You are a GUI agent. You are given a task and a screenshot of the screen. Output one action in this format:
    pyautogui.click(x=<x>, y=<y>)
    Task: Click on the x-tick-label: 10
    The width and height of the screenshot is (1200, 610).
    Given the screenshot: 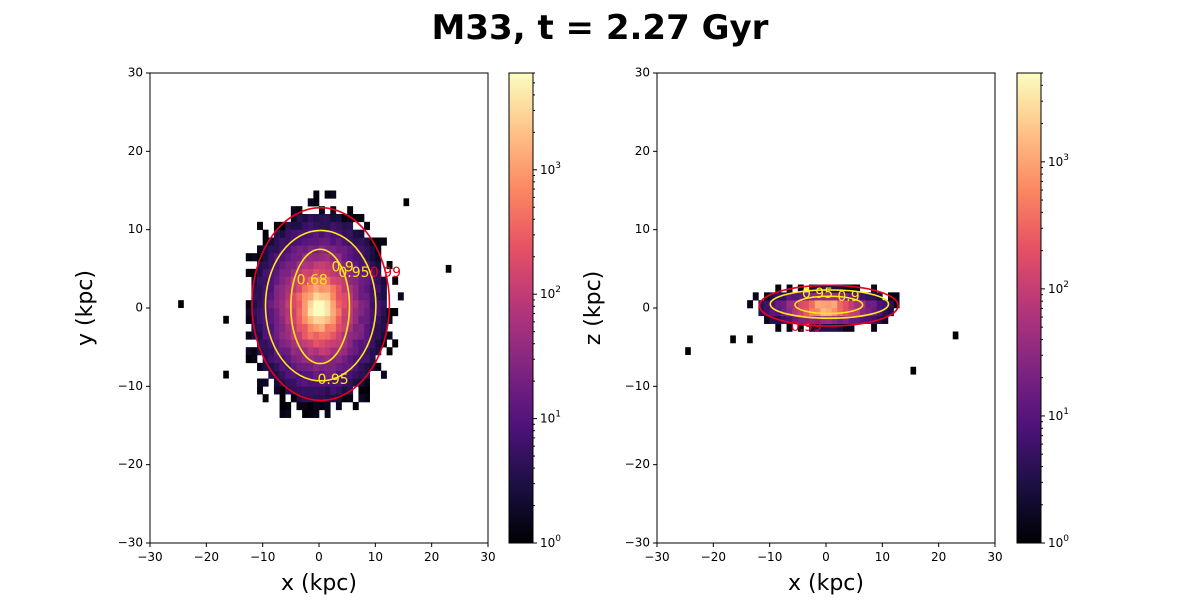 What is the action you would take?
    pyautogui.click(x=375, y=557)
    